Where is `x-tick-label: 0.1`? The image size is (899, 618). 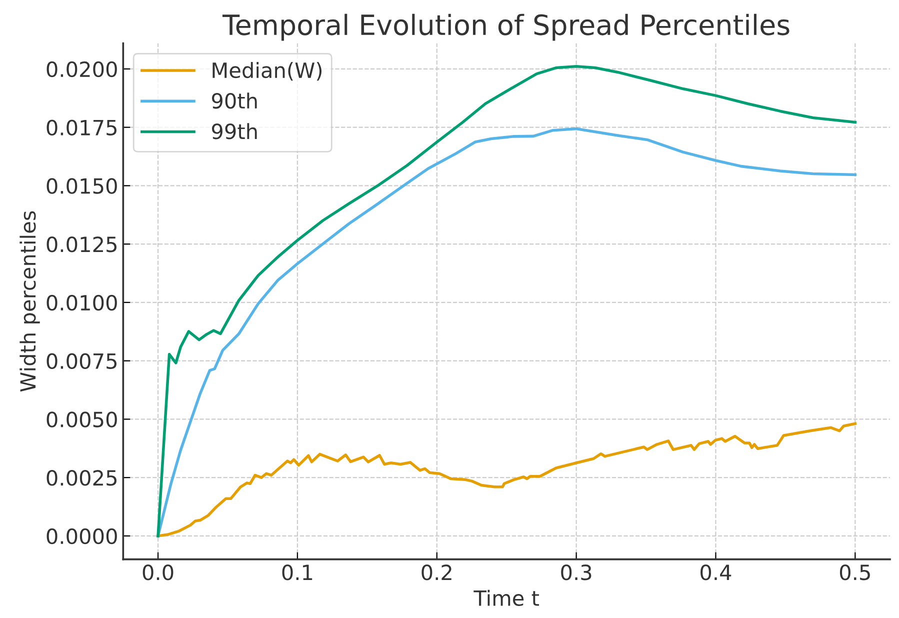
x-tick-label: 0.1 is located at coordinates (297, 572).